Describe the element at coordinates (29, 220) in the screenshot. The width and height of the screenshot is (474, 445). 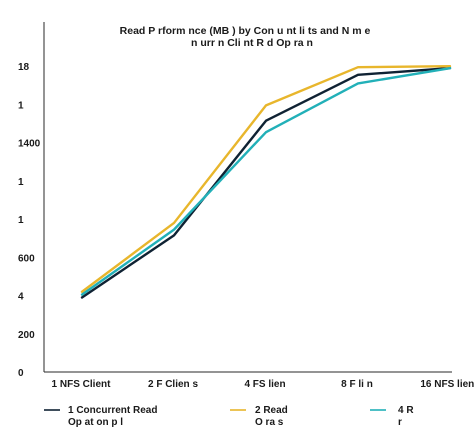
I see `y-axis-ticks: 0 200 4 600 1 1 1400 1 18` at that location.